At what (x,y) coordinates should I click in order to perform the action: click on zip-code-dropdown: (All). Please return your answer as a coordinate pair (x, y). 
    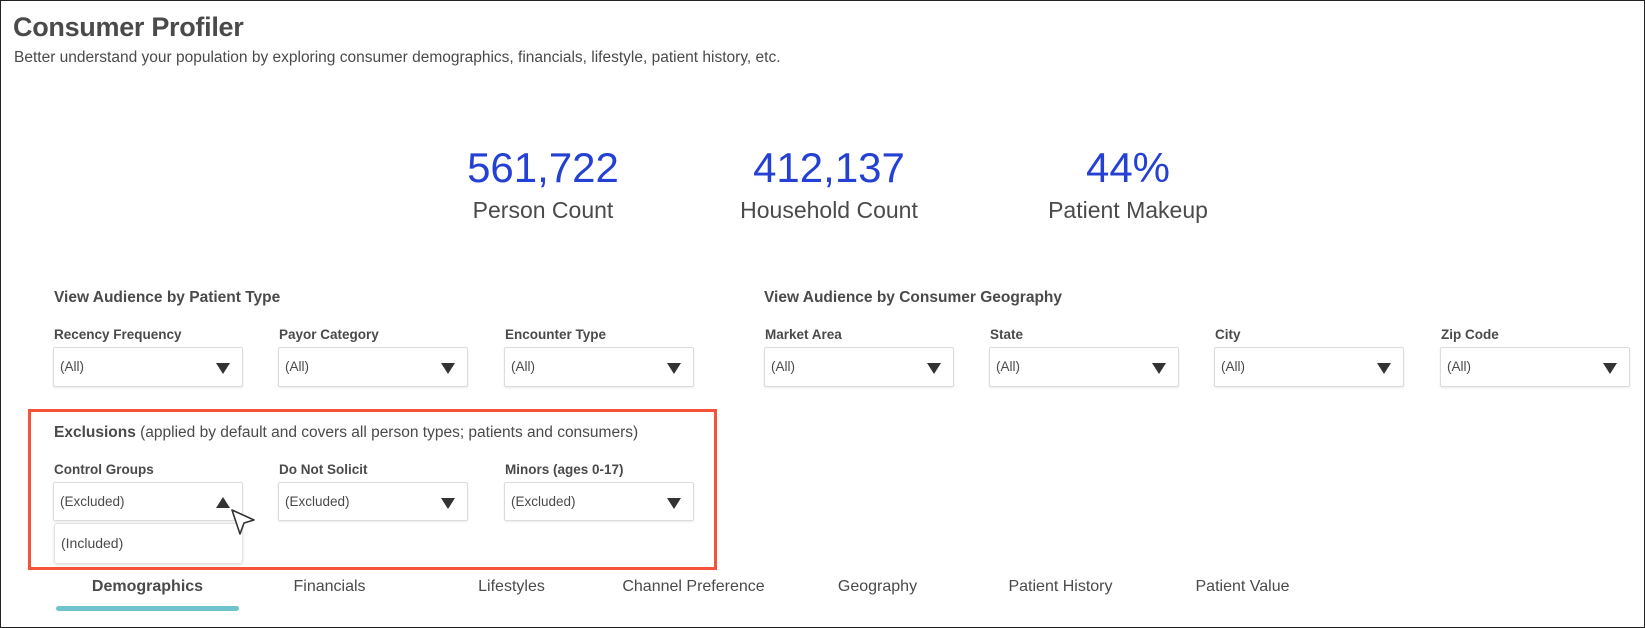
    Looking at the image, I should click on (1535, 367).